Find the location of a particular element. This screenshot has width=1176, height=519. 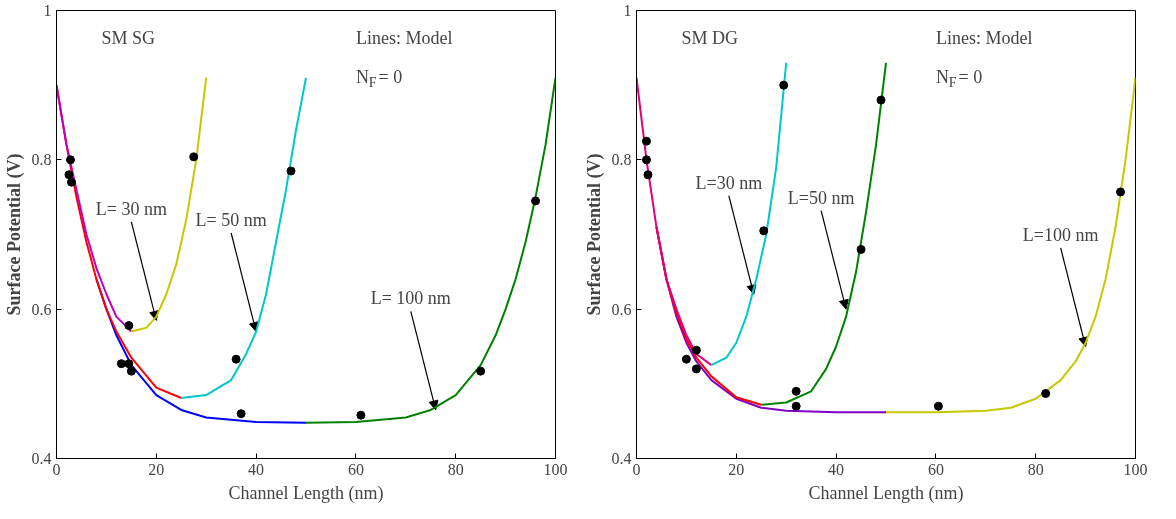

annotation: SM DG is located at coordinates (709, 38).